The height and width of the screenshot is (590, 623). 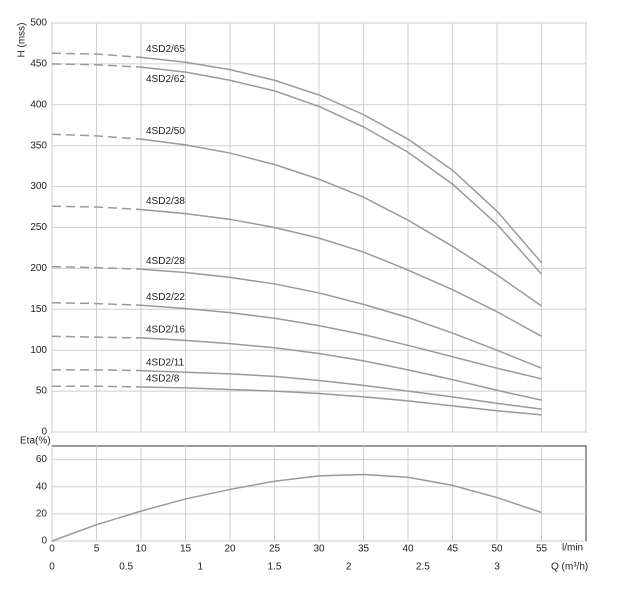 What do you see at coordinates (165, 362) in the screenshot?
I see `series-label: 4SD2/11` at bounding box center [165, 362].